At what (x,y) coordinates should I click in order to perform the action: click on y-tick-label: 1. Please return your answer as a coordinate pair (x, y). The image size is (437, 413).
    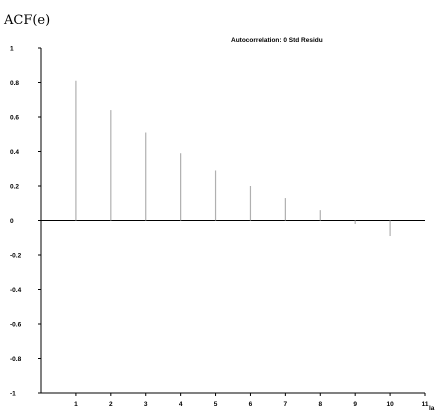
    Looking at the image, I should click on (12, 49).